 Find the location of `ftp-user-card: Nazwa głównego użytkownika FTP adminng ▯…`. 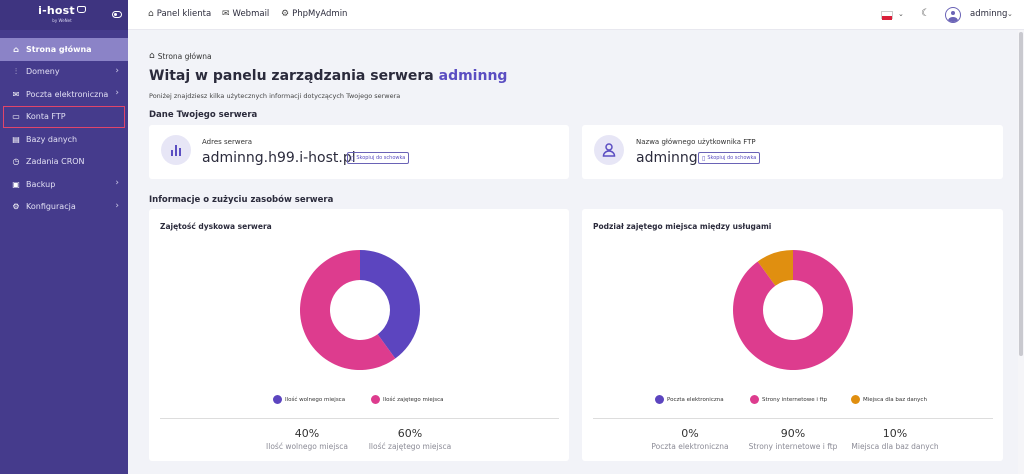

ftp-user-card: Nazwa głównego użytkownika FTP adminng ▯… is located at coordinates (792, 152).